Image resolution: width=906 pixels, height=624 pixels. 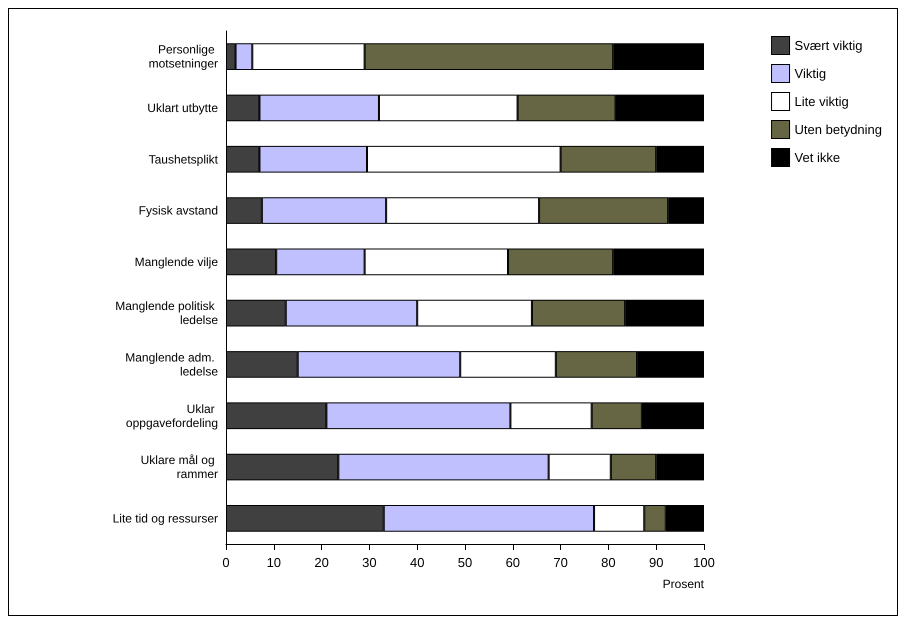 I want to click on x-tick-label: 70, so click(x=560, y=562).